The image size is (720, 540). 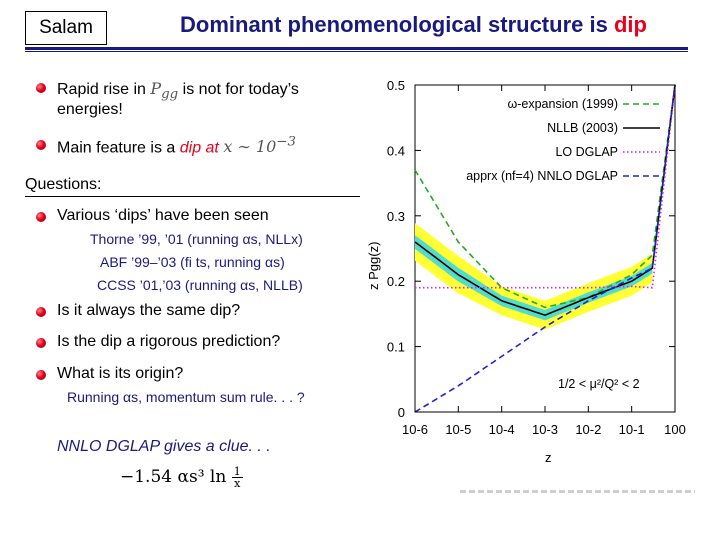 I want to click on bullet-rapid-rise: Rapid rise in Pgg is not for today’s, so click(x=178, y=90).